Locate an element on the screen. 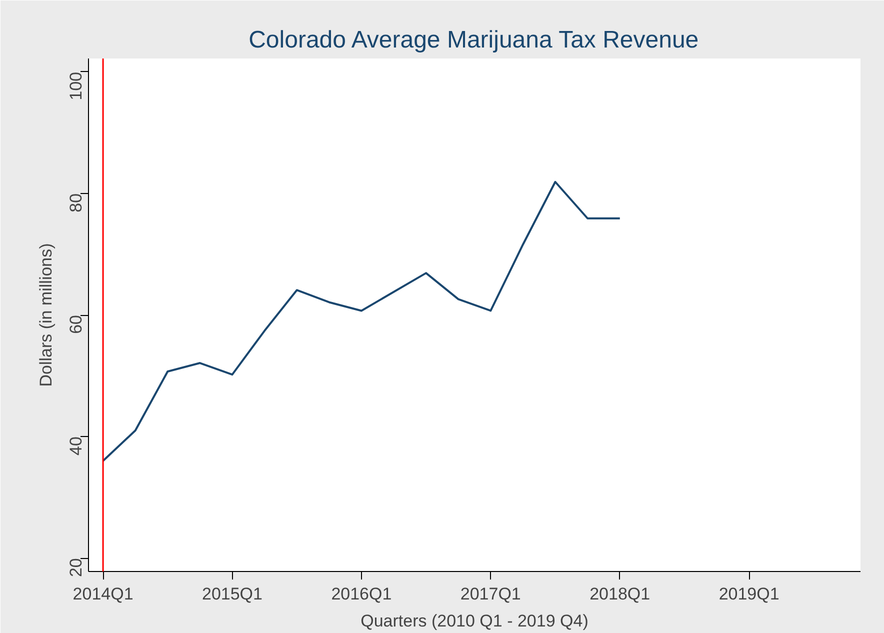 The image size is (884, 633). x-tick-label: 2016Q1 is located at coordinates (361, 594).